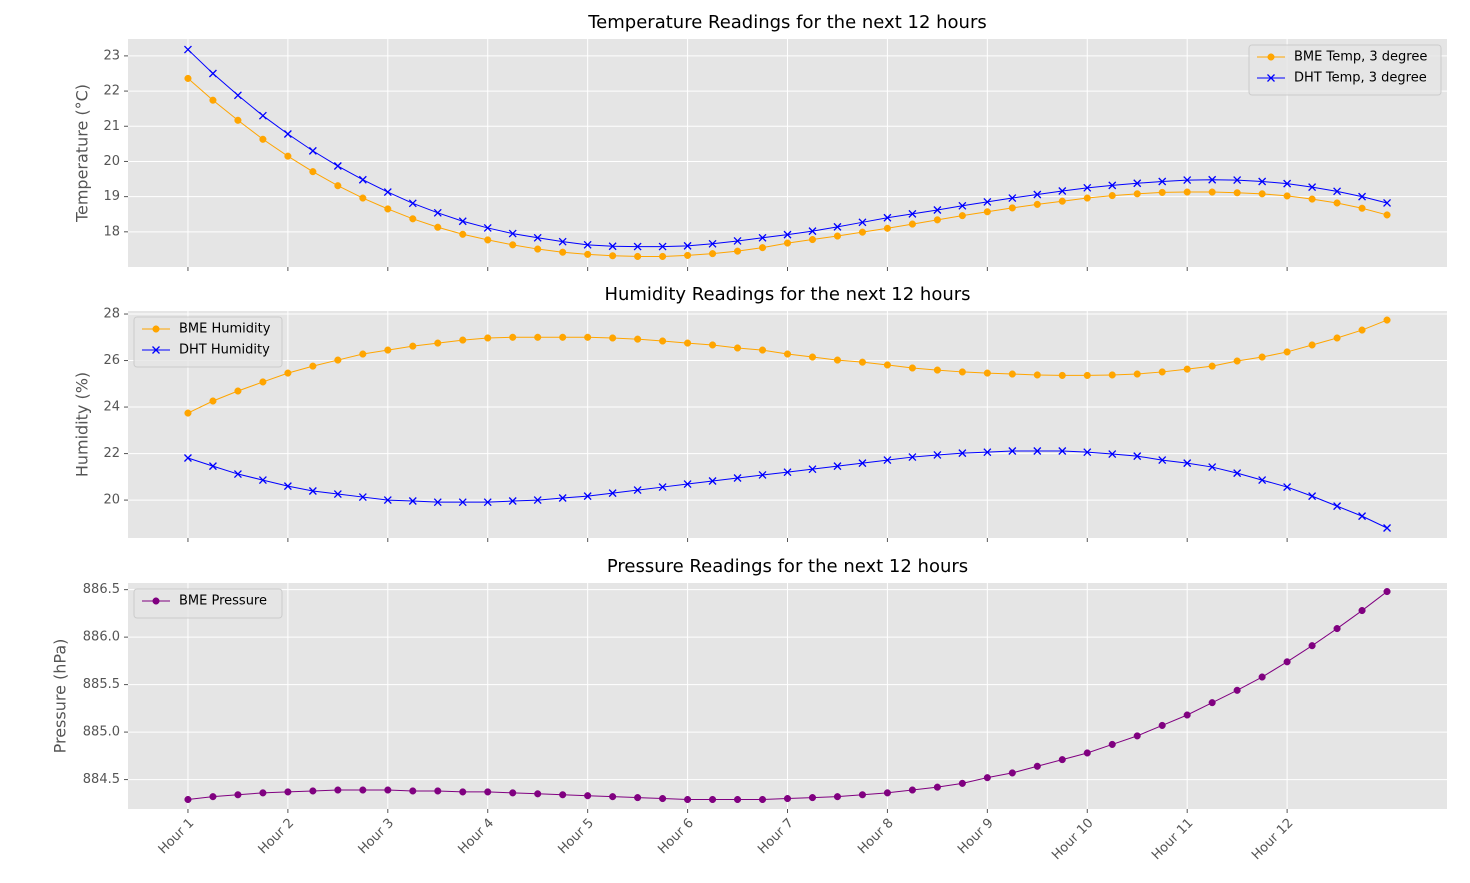 The image size is (1470, 883). Describe the element at coordinates (776, 837) in the screenshot. I see `x-tick-label: Hour 7` at that location.